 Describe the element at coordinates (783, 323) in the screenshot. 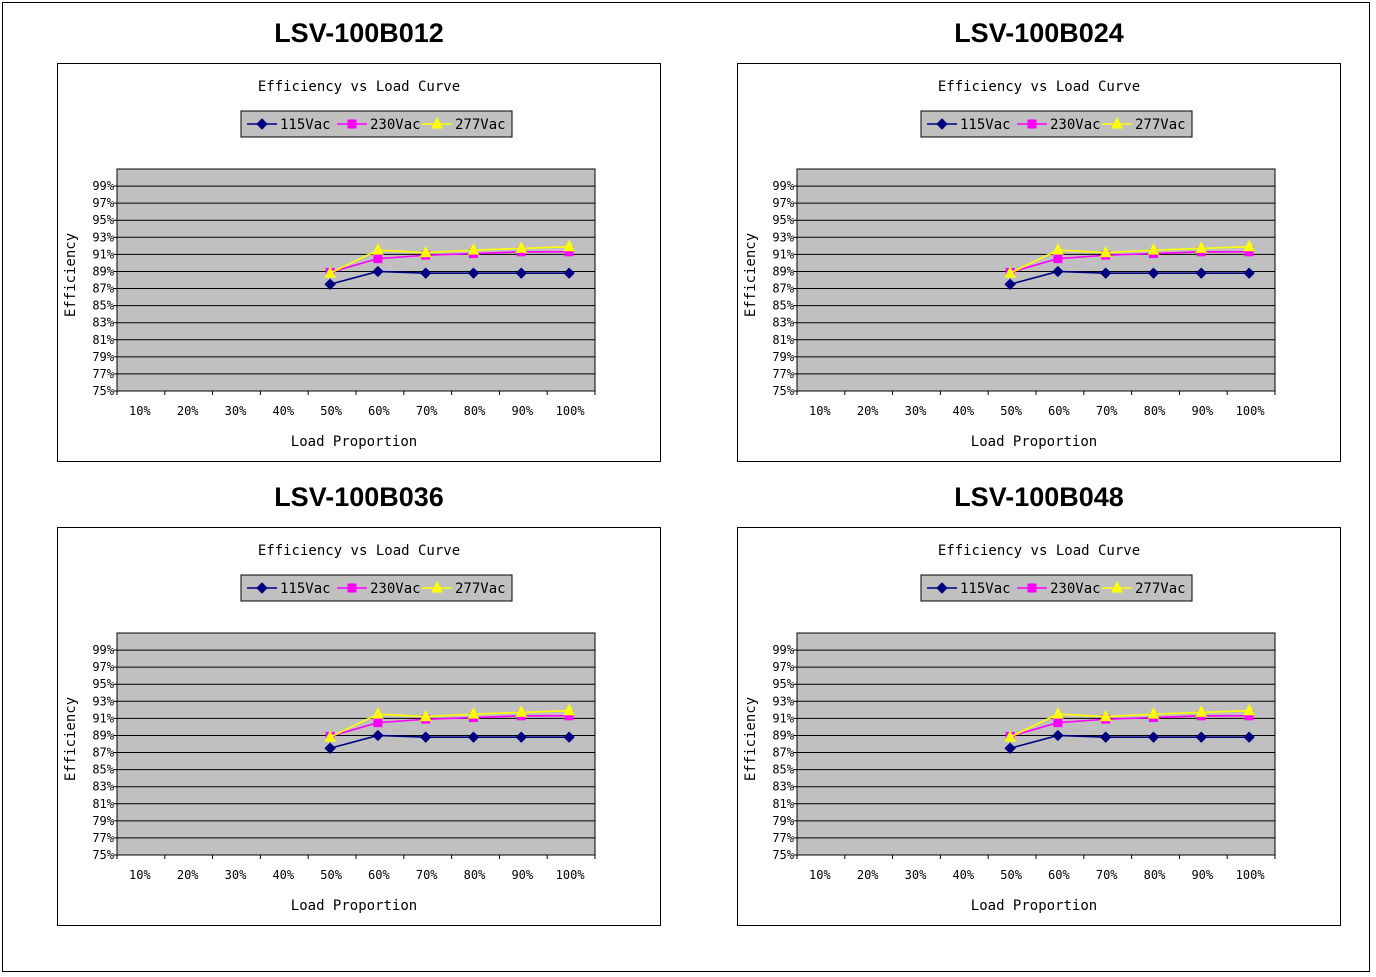

I see `y-tick-label: 83%` at that location.